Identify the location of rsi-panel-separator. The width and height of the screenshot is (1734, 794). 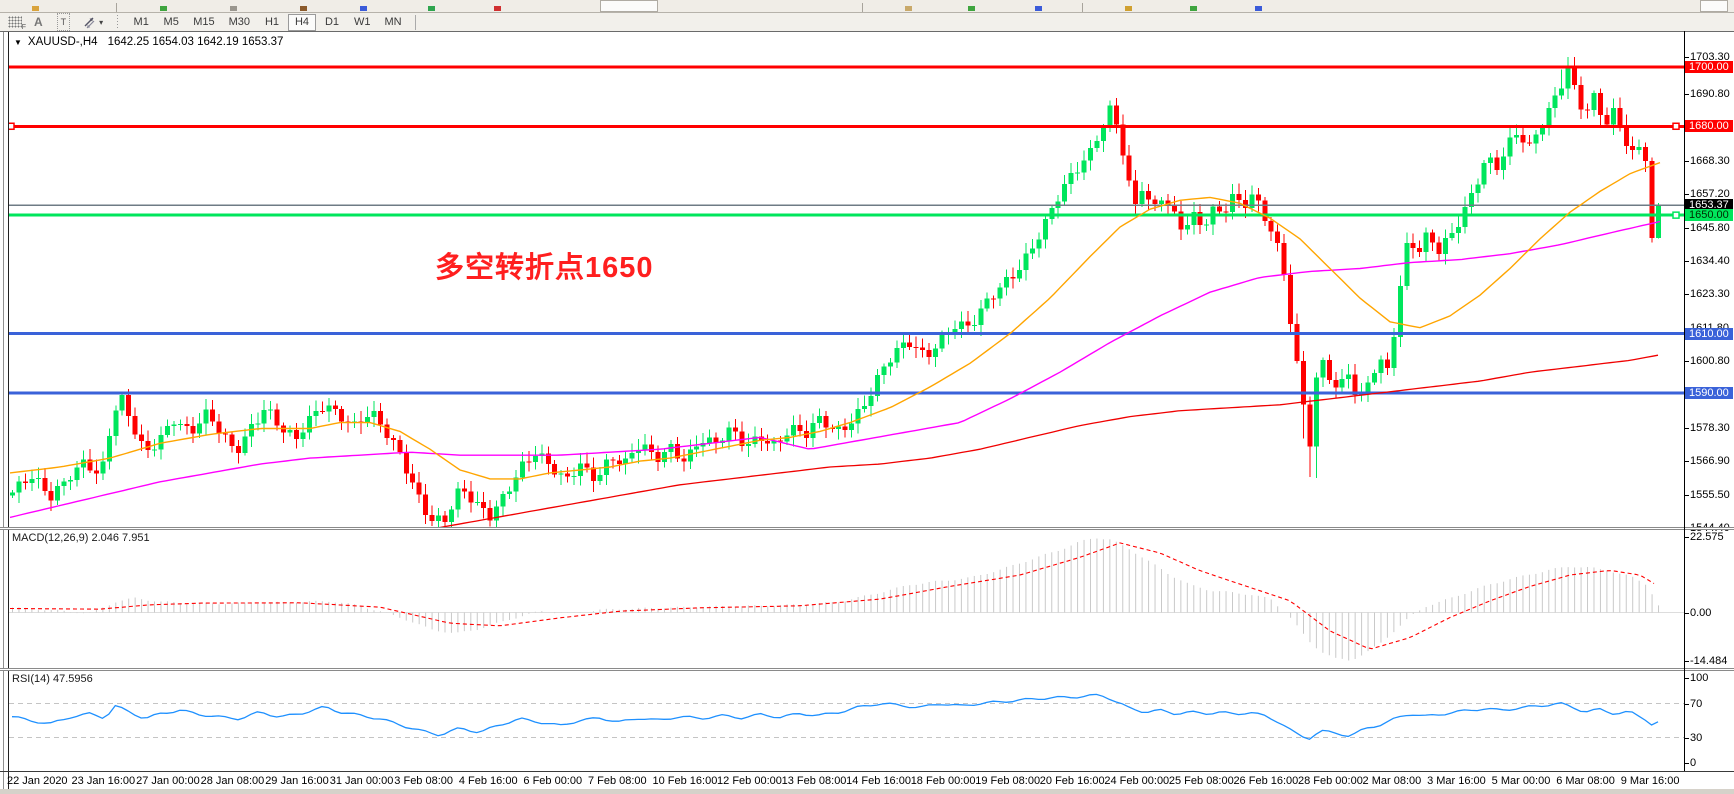
(867, 669).